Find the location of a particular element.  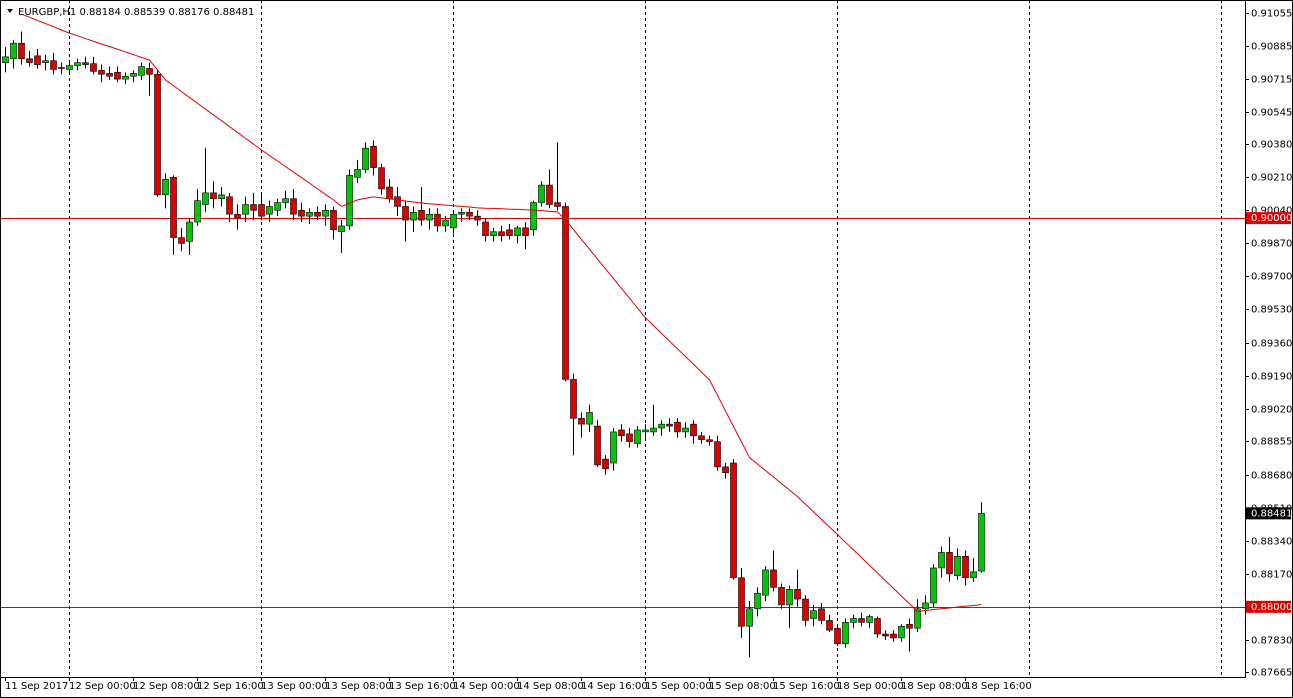

y-tick-label: 0.90210 is located at coordinates (1271, 178).